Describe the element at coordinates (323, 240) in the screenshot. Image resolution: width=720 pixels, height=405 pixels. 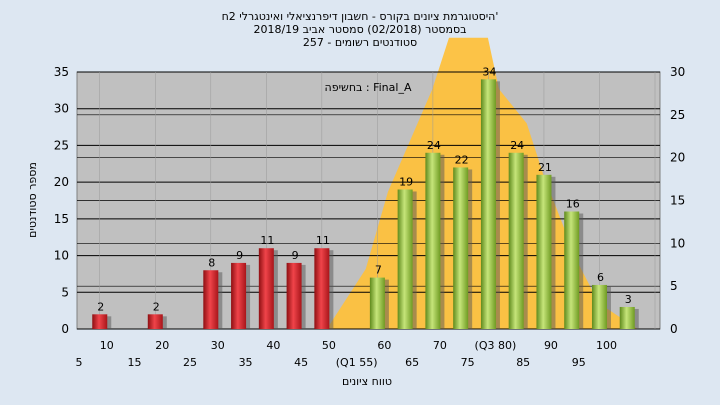
I see `bar-label-6: 11` at that location.